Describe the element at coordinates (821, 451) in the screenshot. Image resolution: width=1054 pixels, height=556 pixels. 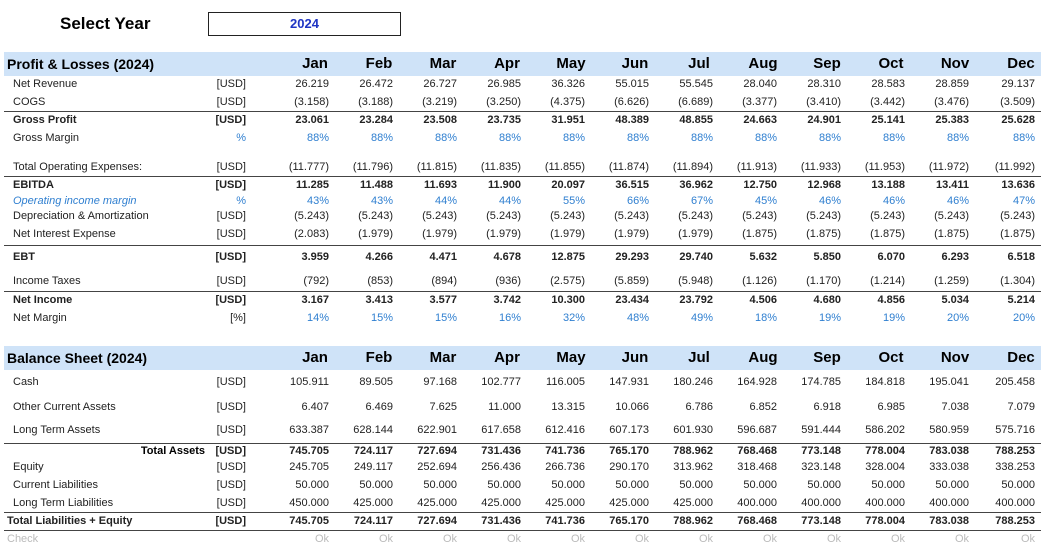
I see `cell-value: 773.148` at that location.